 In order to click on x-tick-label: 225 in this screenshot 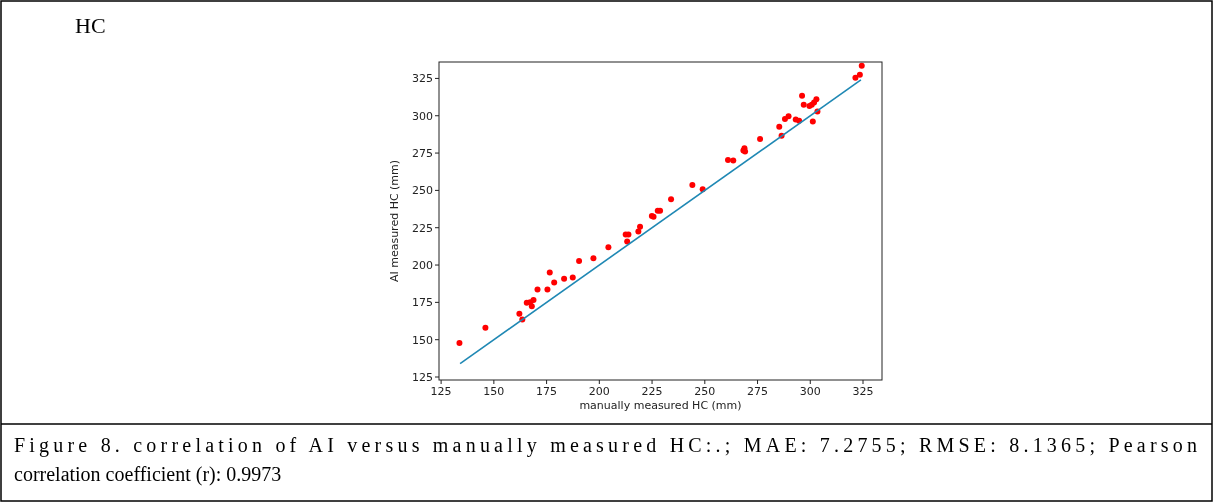, I will do `click(652, 391)`.